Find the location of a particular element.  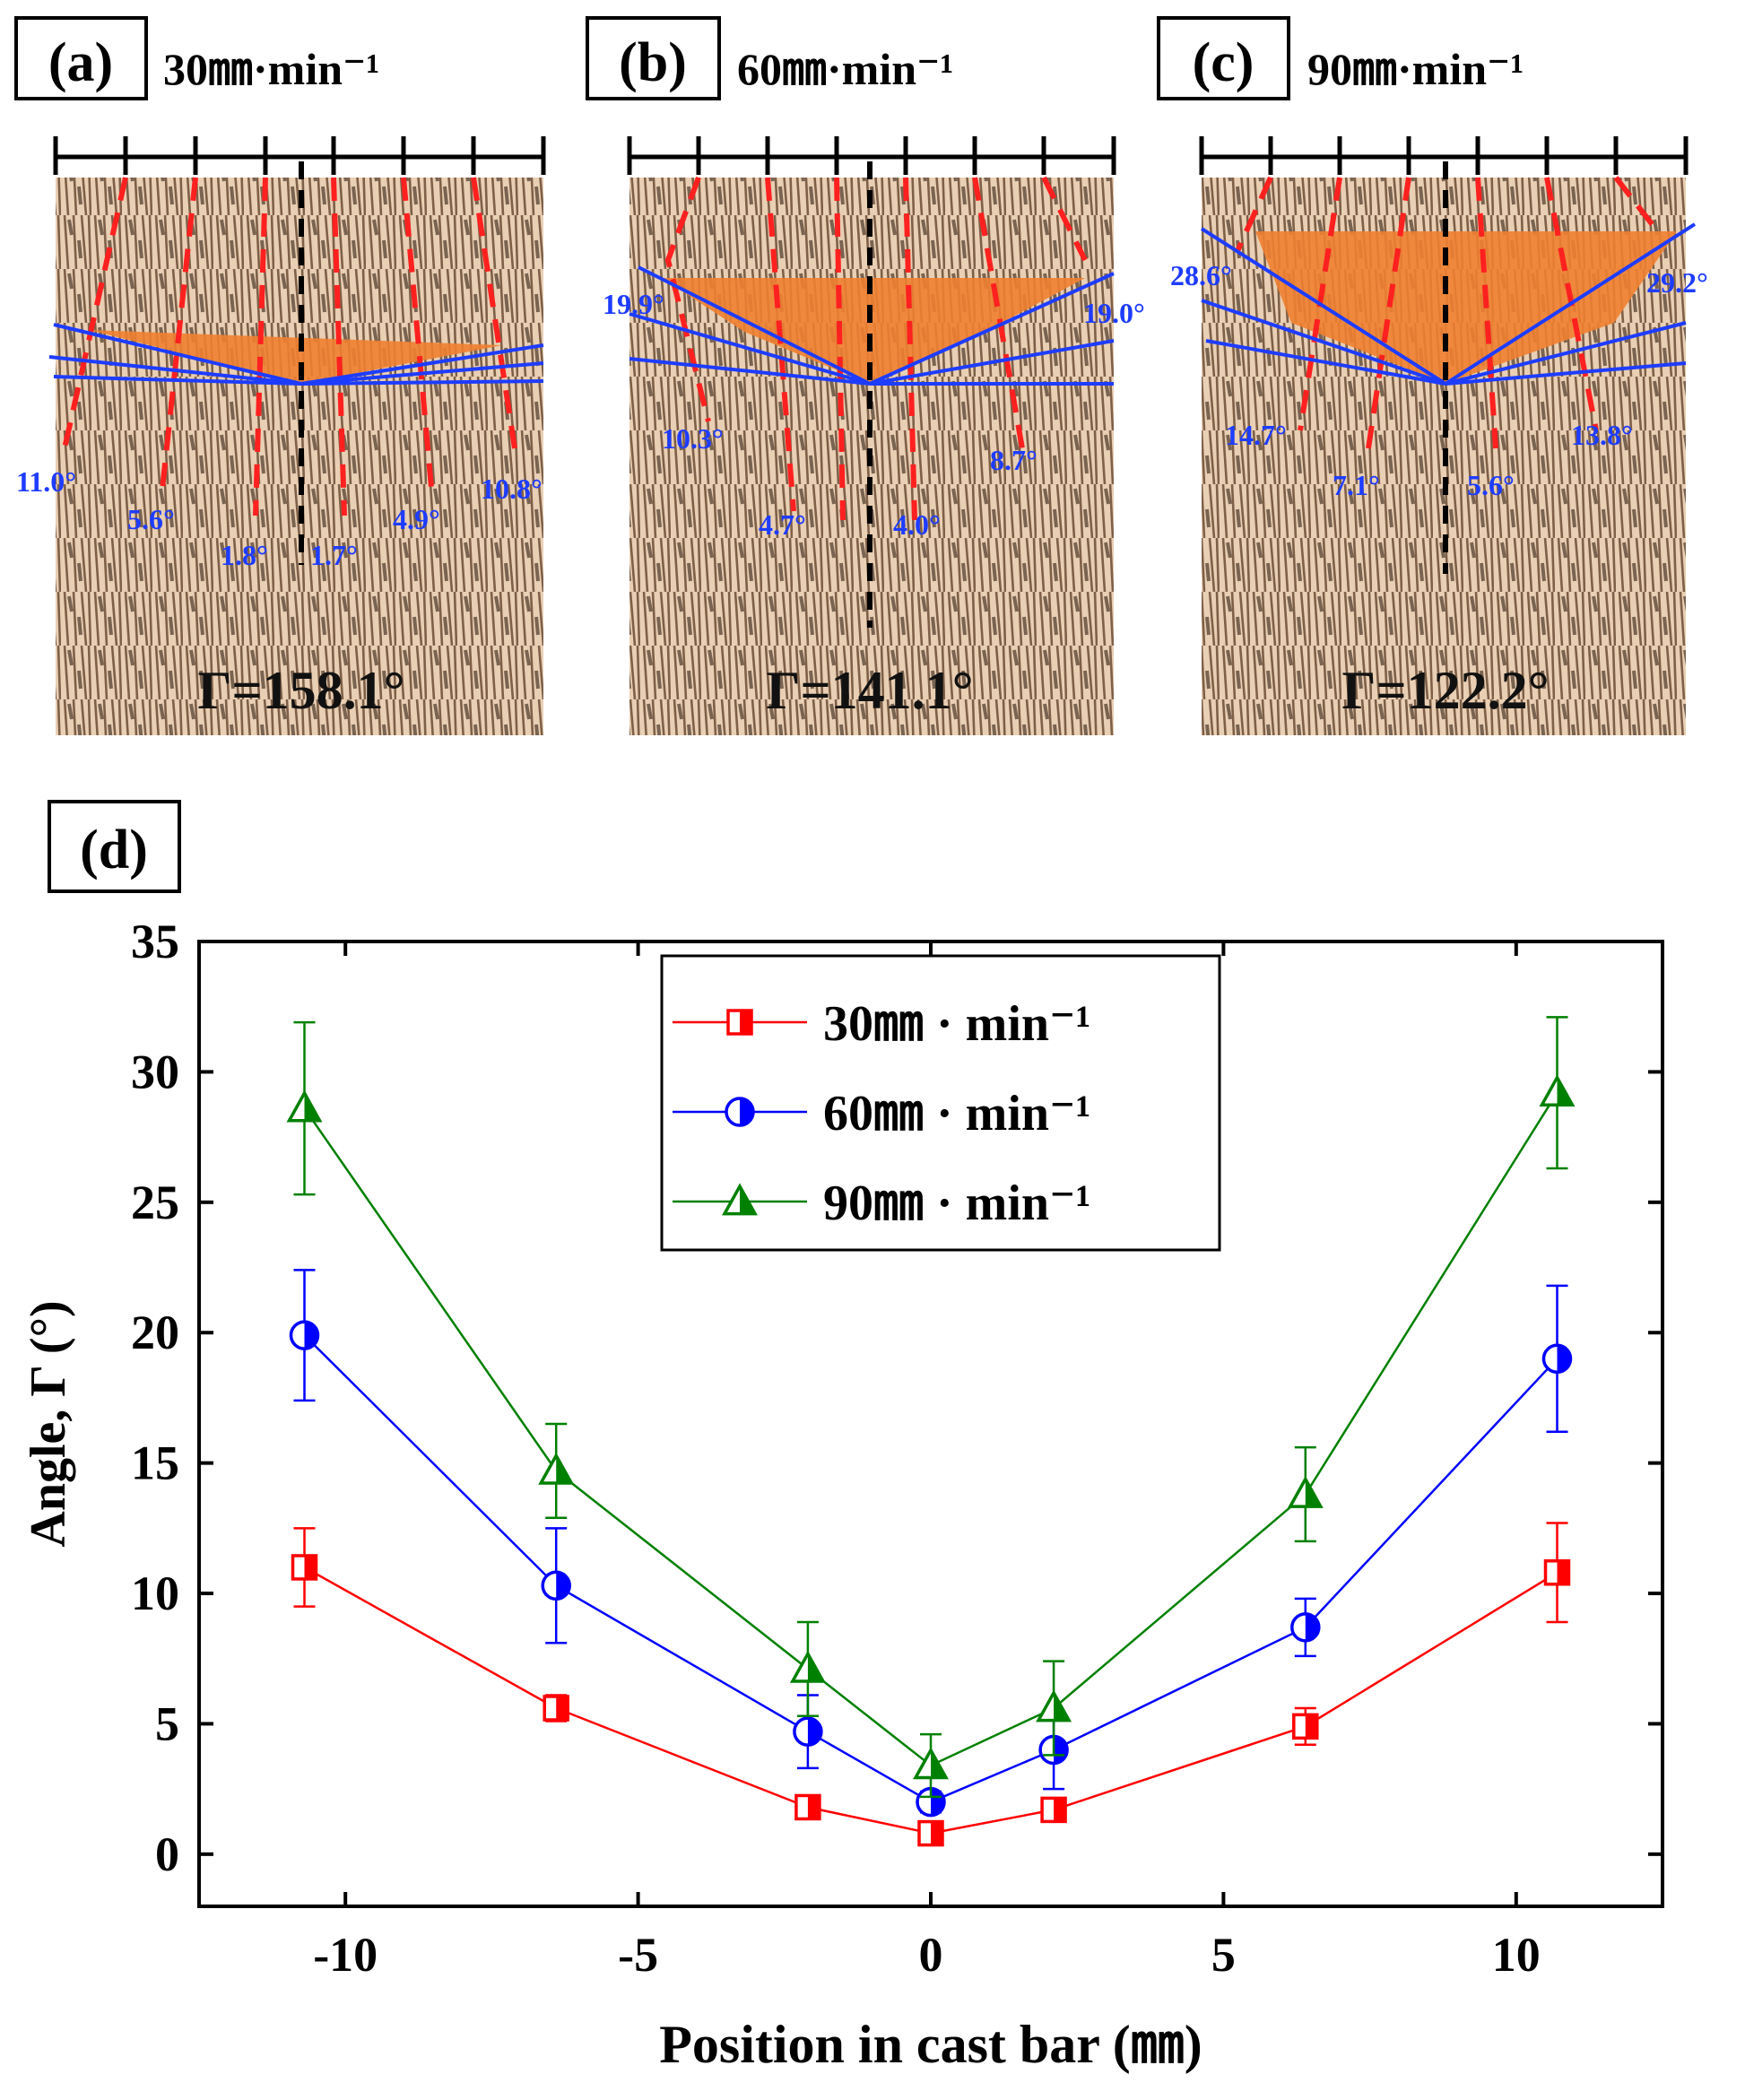

panel-b-label: (b) is located at coordinates (653, 62).